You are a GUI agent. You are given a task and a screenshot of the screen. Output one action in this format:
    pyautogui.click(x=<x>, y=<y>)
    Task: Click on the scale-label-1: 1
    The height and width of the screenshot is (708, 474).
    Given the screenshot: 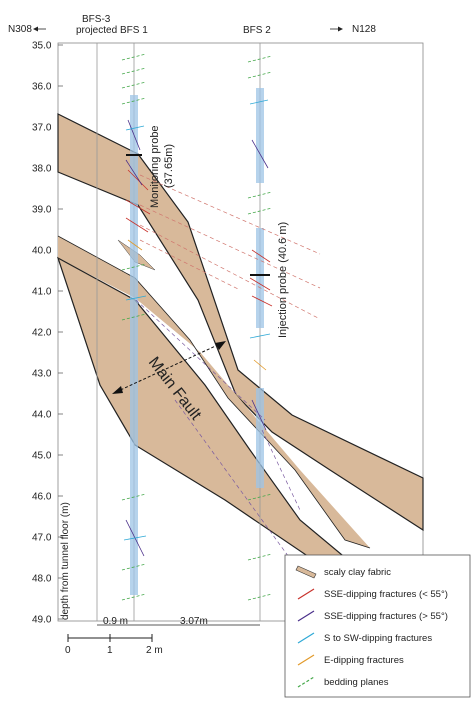 What is the action you would take?
    pyautogui.click(x=110, y=650)
    